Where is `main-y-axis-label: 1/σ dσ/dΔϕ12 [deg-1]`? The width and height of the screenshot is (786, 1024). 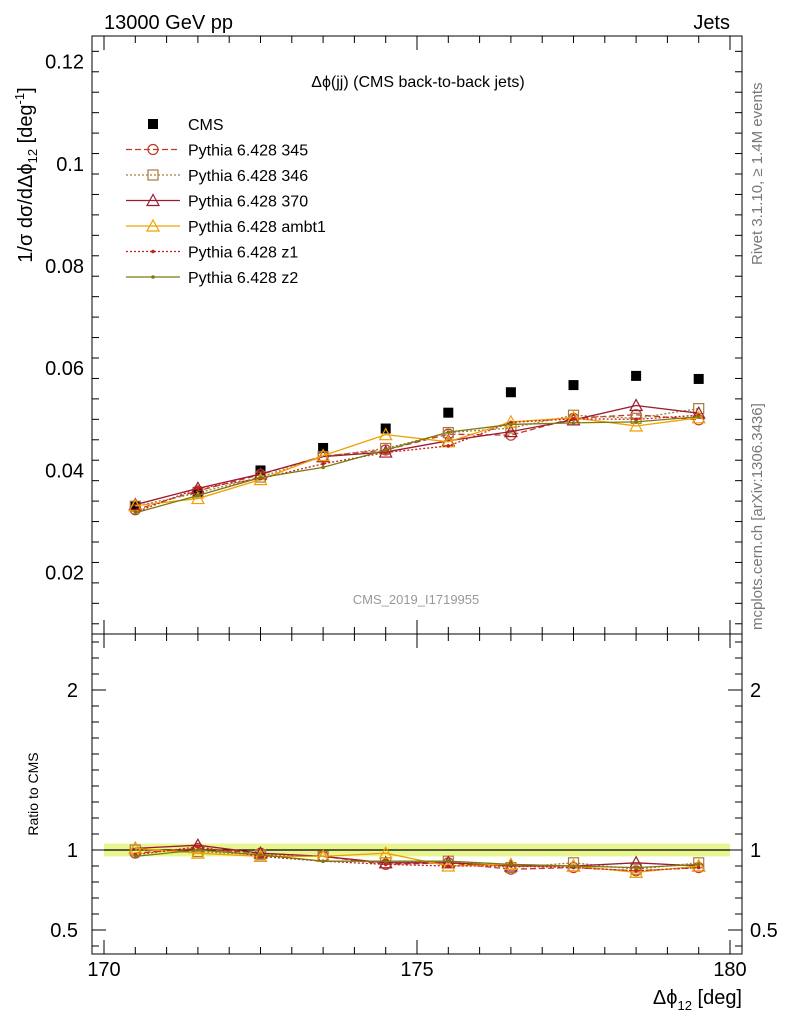 main-y-axis-label: 1/σ dσ/dΔϕ12 [deg-1] is located at coordinates (26, 174).